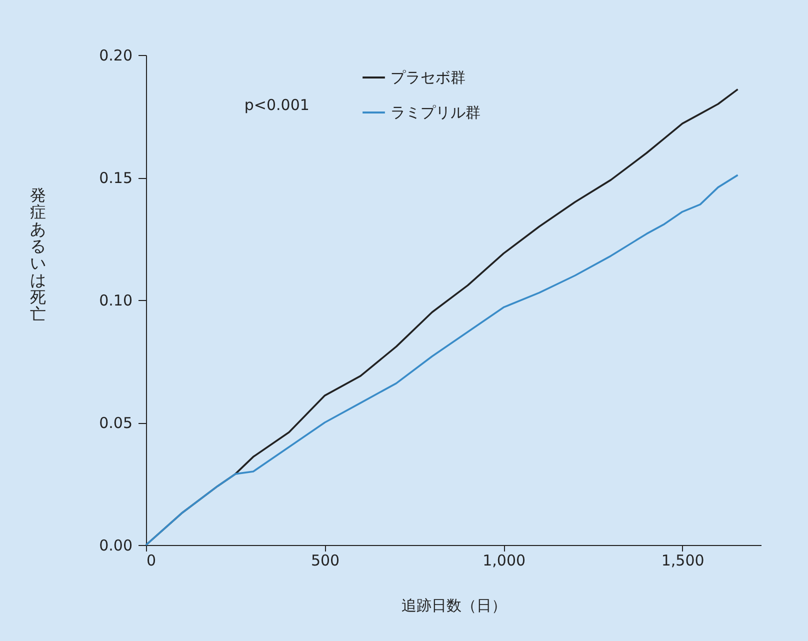 The height and width of the screenshot is (641, 808). Describe the element at coordinates (504, 561) in the screenshot. I see `x-tick-label: 1,000` at that location.